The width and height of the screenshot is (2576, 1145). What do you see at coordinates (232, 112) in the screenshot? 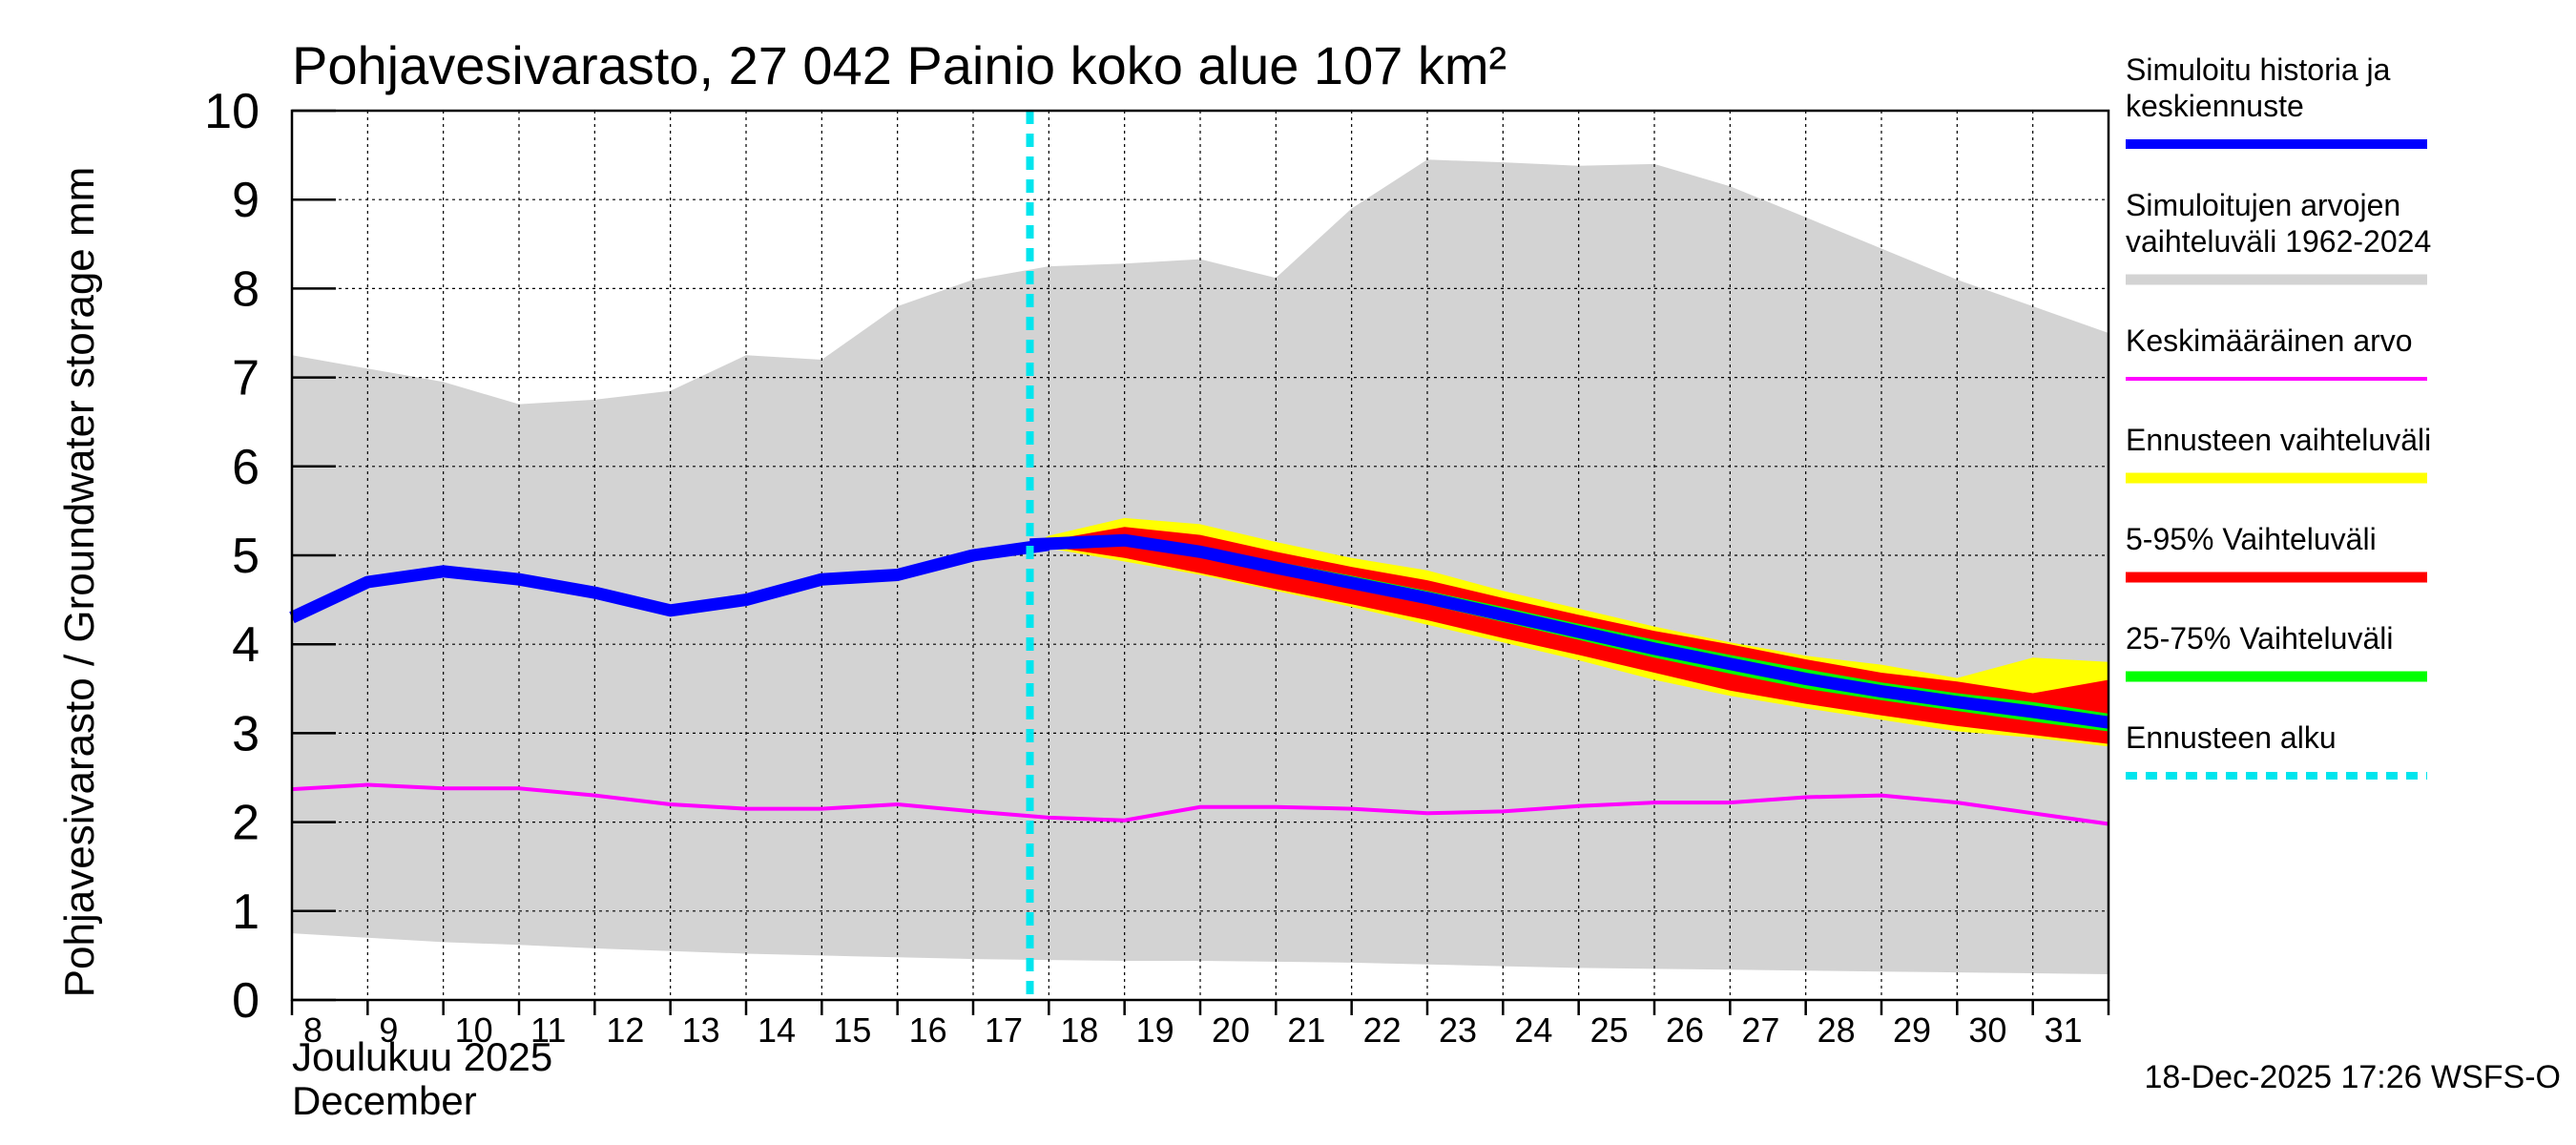
I see `y-tick-label: 10` at bounding box center [232, 112].